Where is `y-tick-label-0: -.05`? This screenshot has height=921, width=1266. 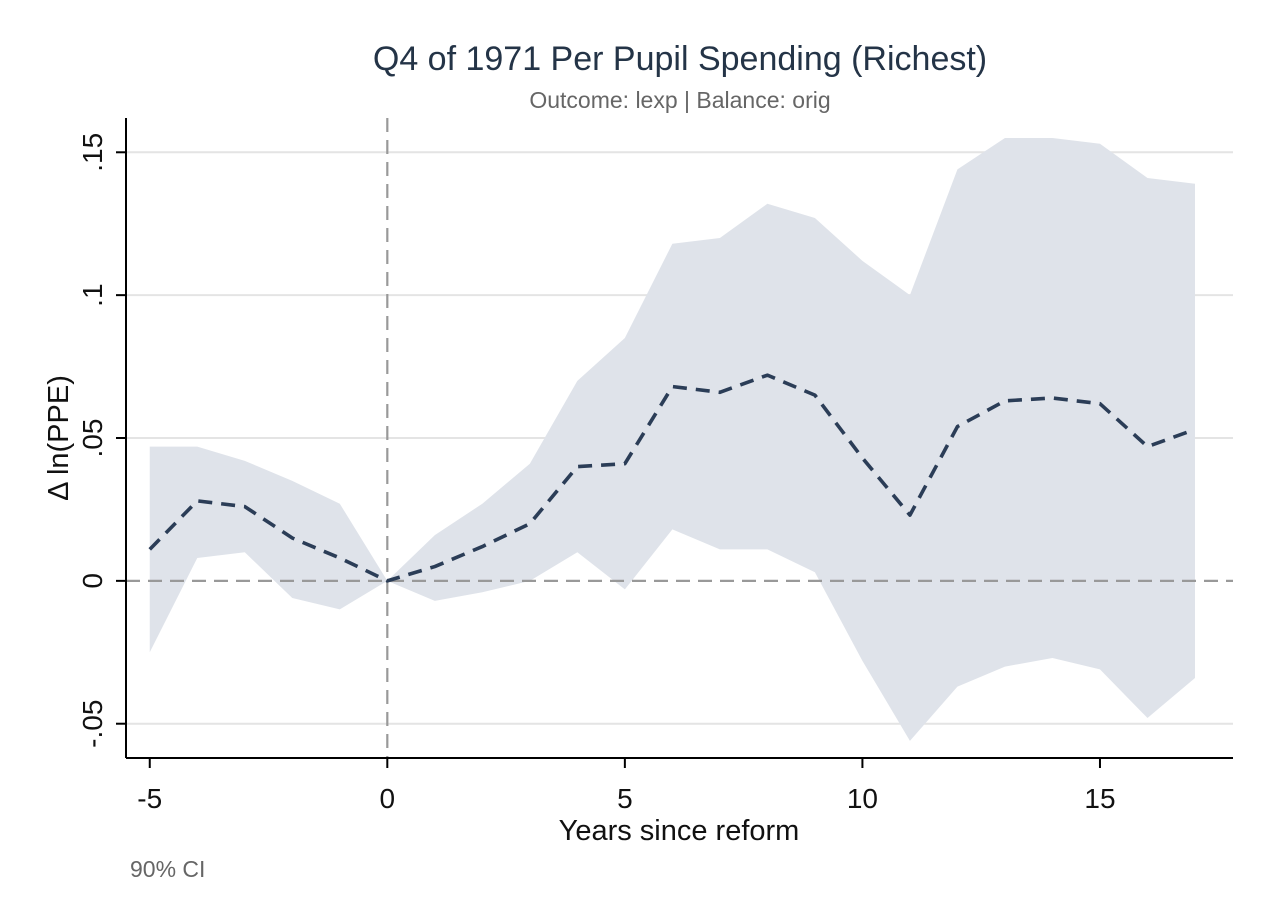 y-tick-label-0: -.05 is located at coordinates (92, 724).